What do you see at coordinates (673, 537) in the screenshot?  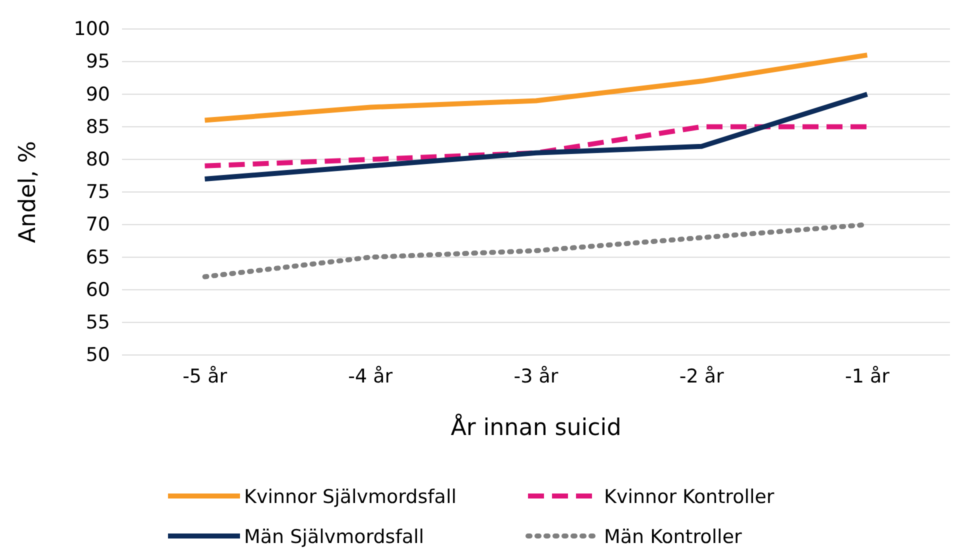 I see `legend-label: Män Kontroller` at bounding box center [673, 537].